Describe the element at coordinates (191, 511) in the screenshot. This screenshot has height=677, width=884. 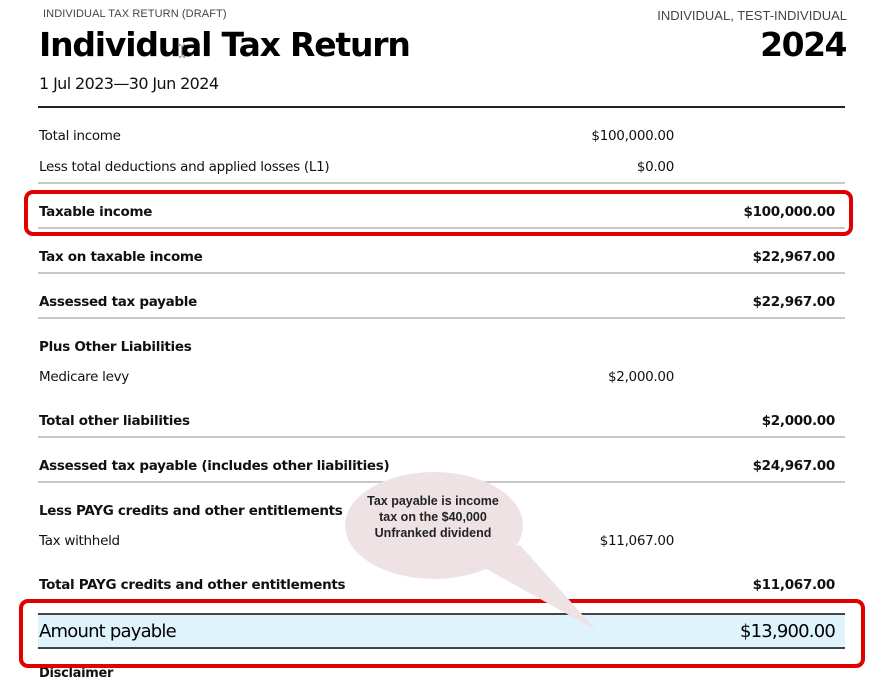
I see `section-heading: Less PAYG credits and other entitlements` at that location.